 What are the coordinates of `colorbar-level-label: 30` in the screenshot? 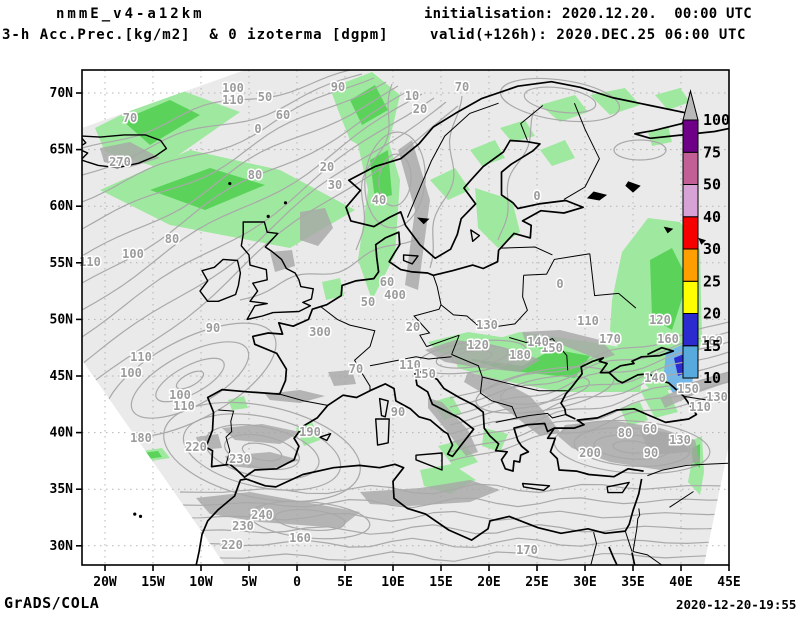 It's located at (712, 249).